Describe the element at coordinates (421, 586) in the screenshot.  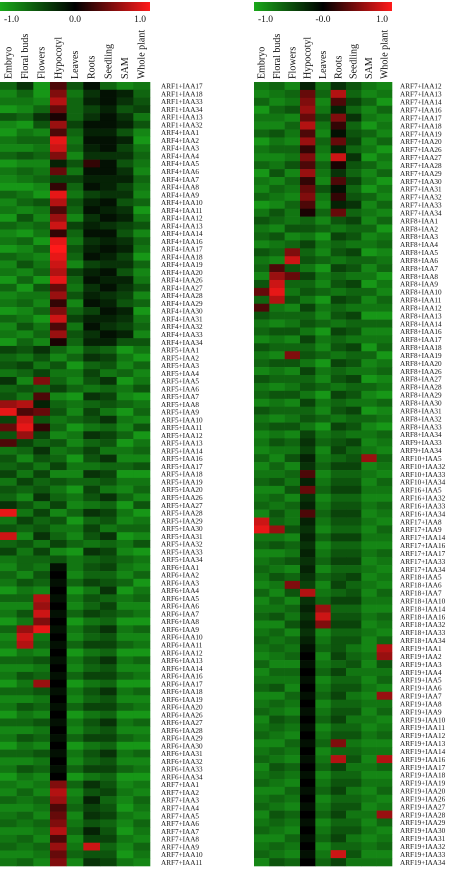
I see `row-label: ARF18+IAA6` at that location.